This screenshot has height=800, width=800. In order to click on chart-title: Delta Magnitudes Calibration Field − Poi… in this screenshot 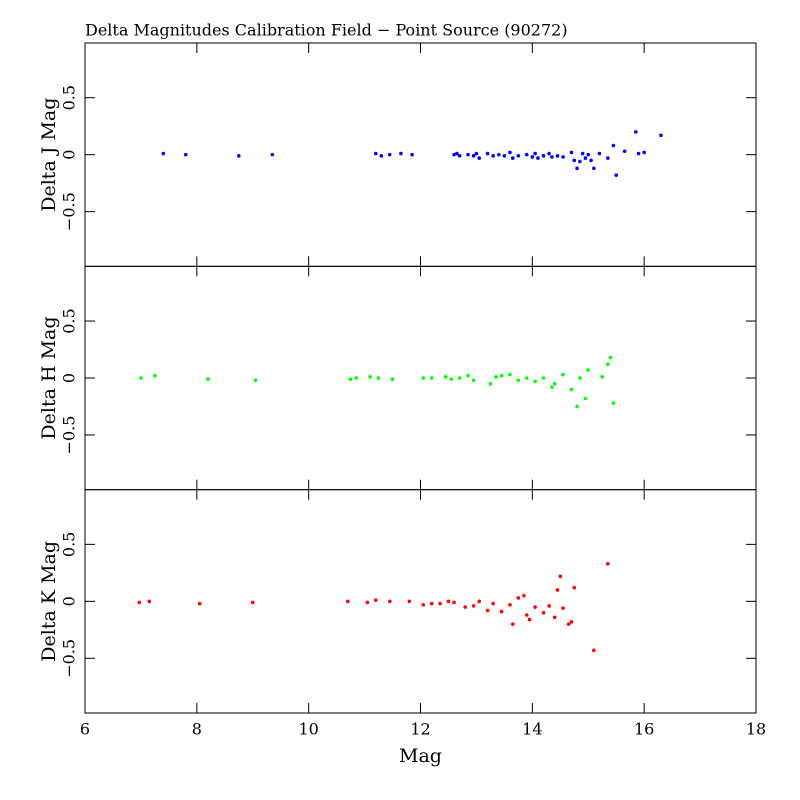, I will do `click(326, 30)`.